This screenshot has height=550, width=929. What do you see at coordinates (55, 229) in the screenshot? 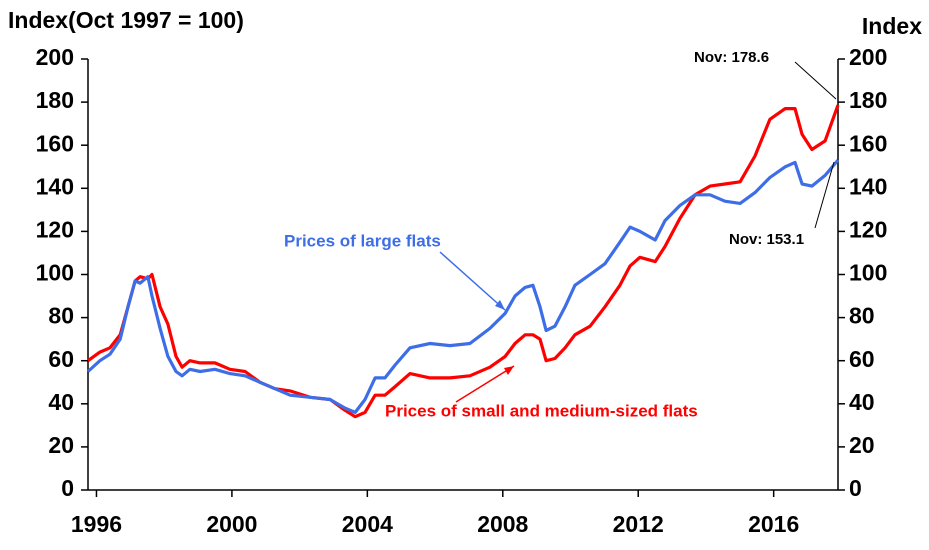
I see `y-tick-label: 120` at bounding box center [55, 229].